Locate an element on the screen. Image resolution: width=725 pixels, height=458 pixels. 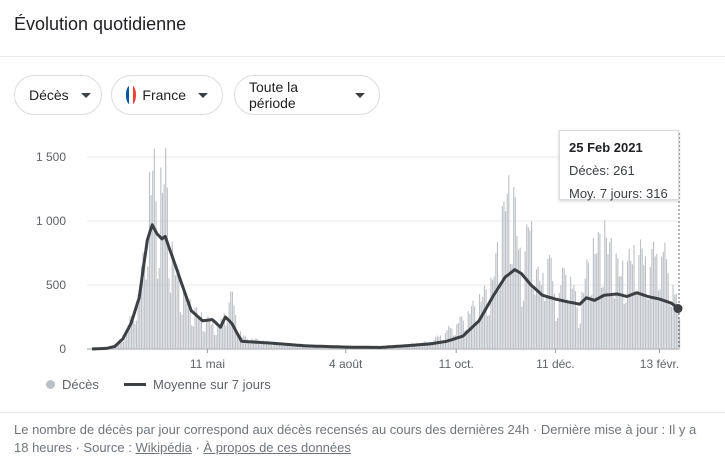
page-title: Évolution quotidienne is located at coordinates (100, 24).